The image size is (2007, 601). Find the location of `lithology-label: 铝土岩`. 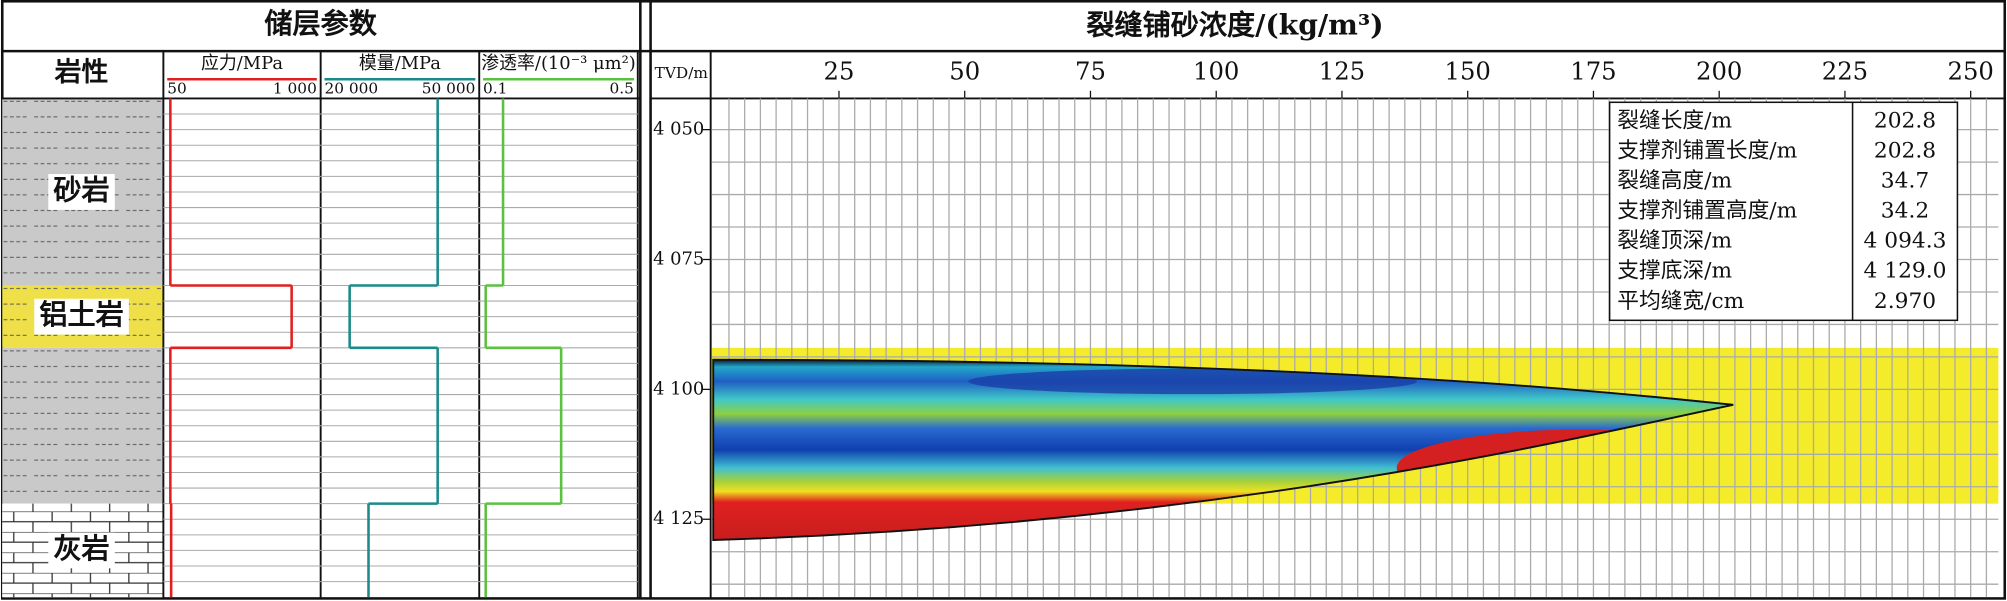

lithology-label: 铝土岩 is located at coordinates (81, 314).